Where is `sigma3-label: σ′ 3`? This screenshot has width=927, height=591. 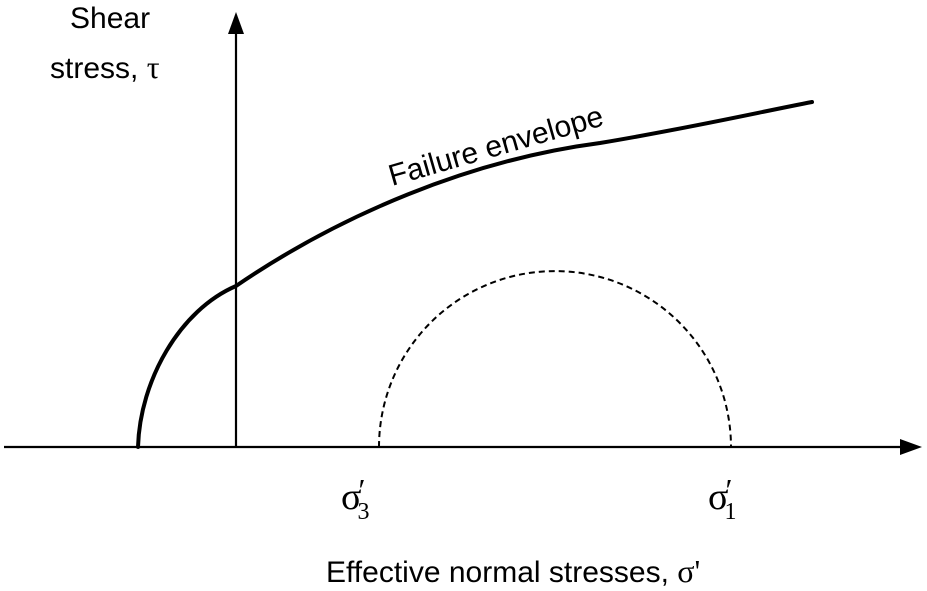
sigma3-label: σ′ 3 is located at coordinates (355, 498).